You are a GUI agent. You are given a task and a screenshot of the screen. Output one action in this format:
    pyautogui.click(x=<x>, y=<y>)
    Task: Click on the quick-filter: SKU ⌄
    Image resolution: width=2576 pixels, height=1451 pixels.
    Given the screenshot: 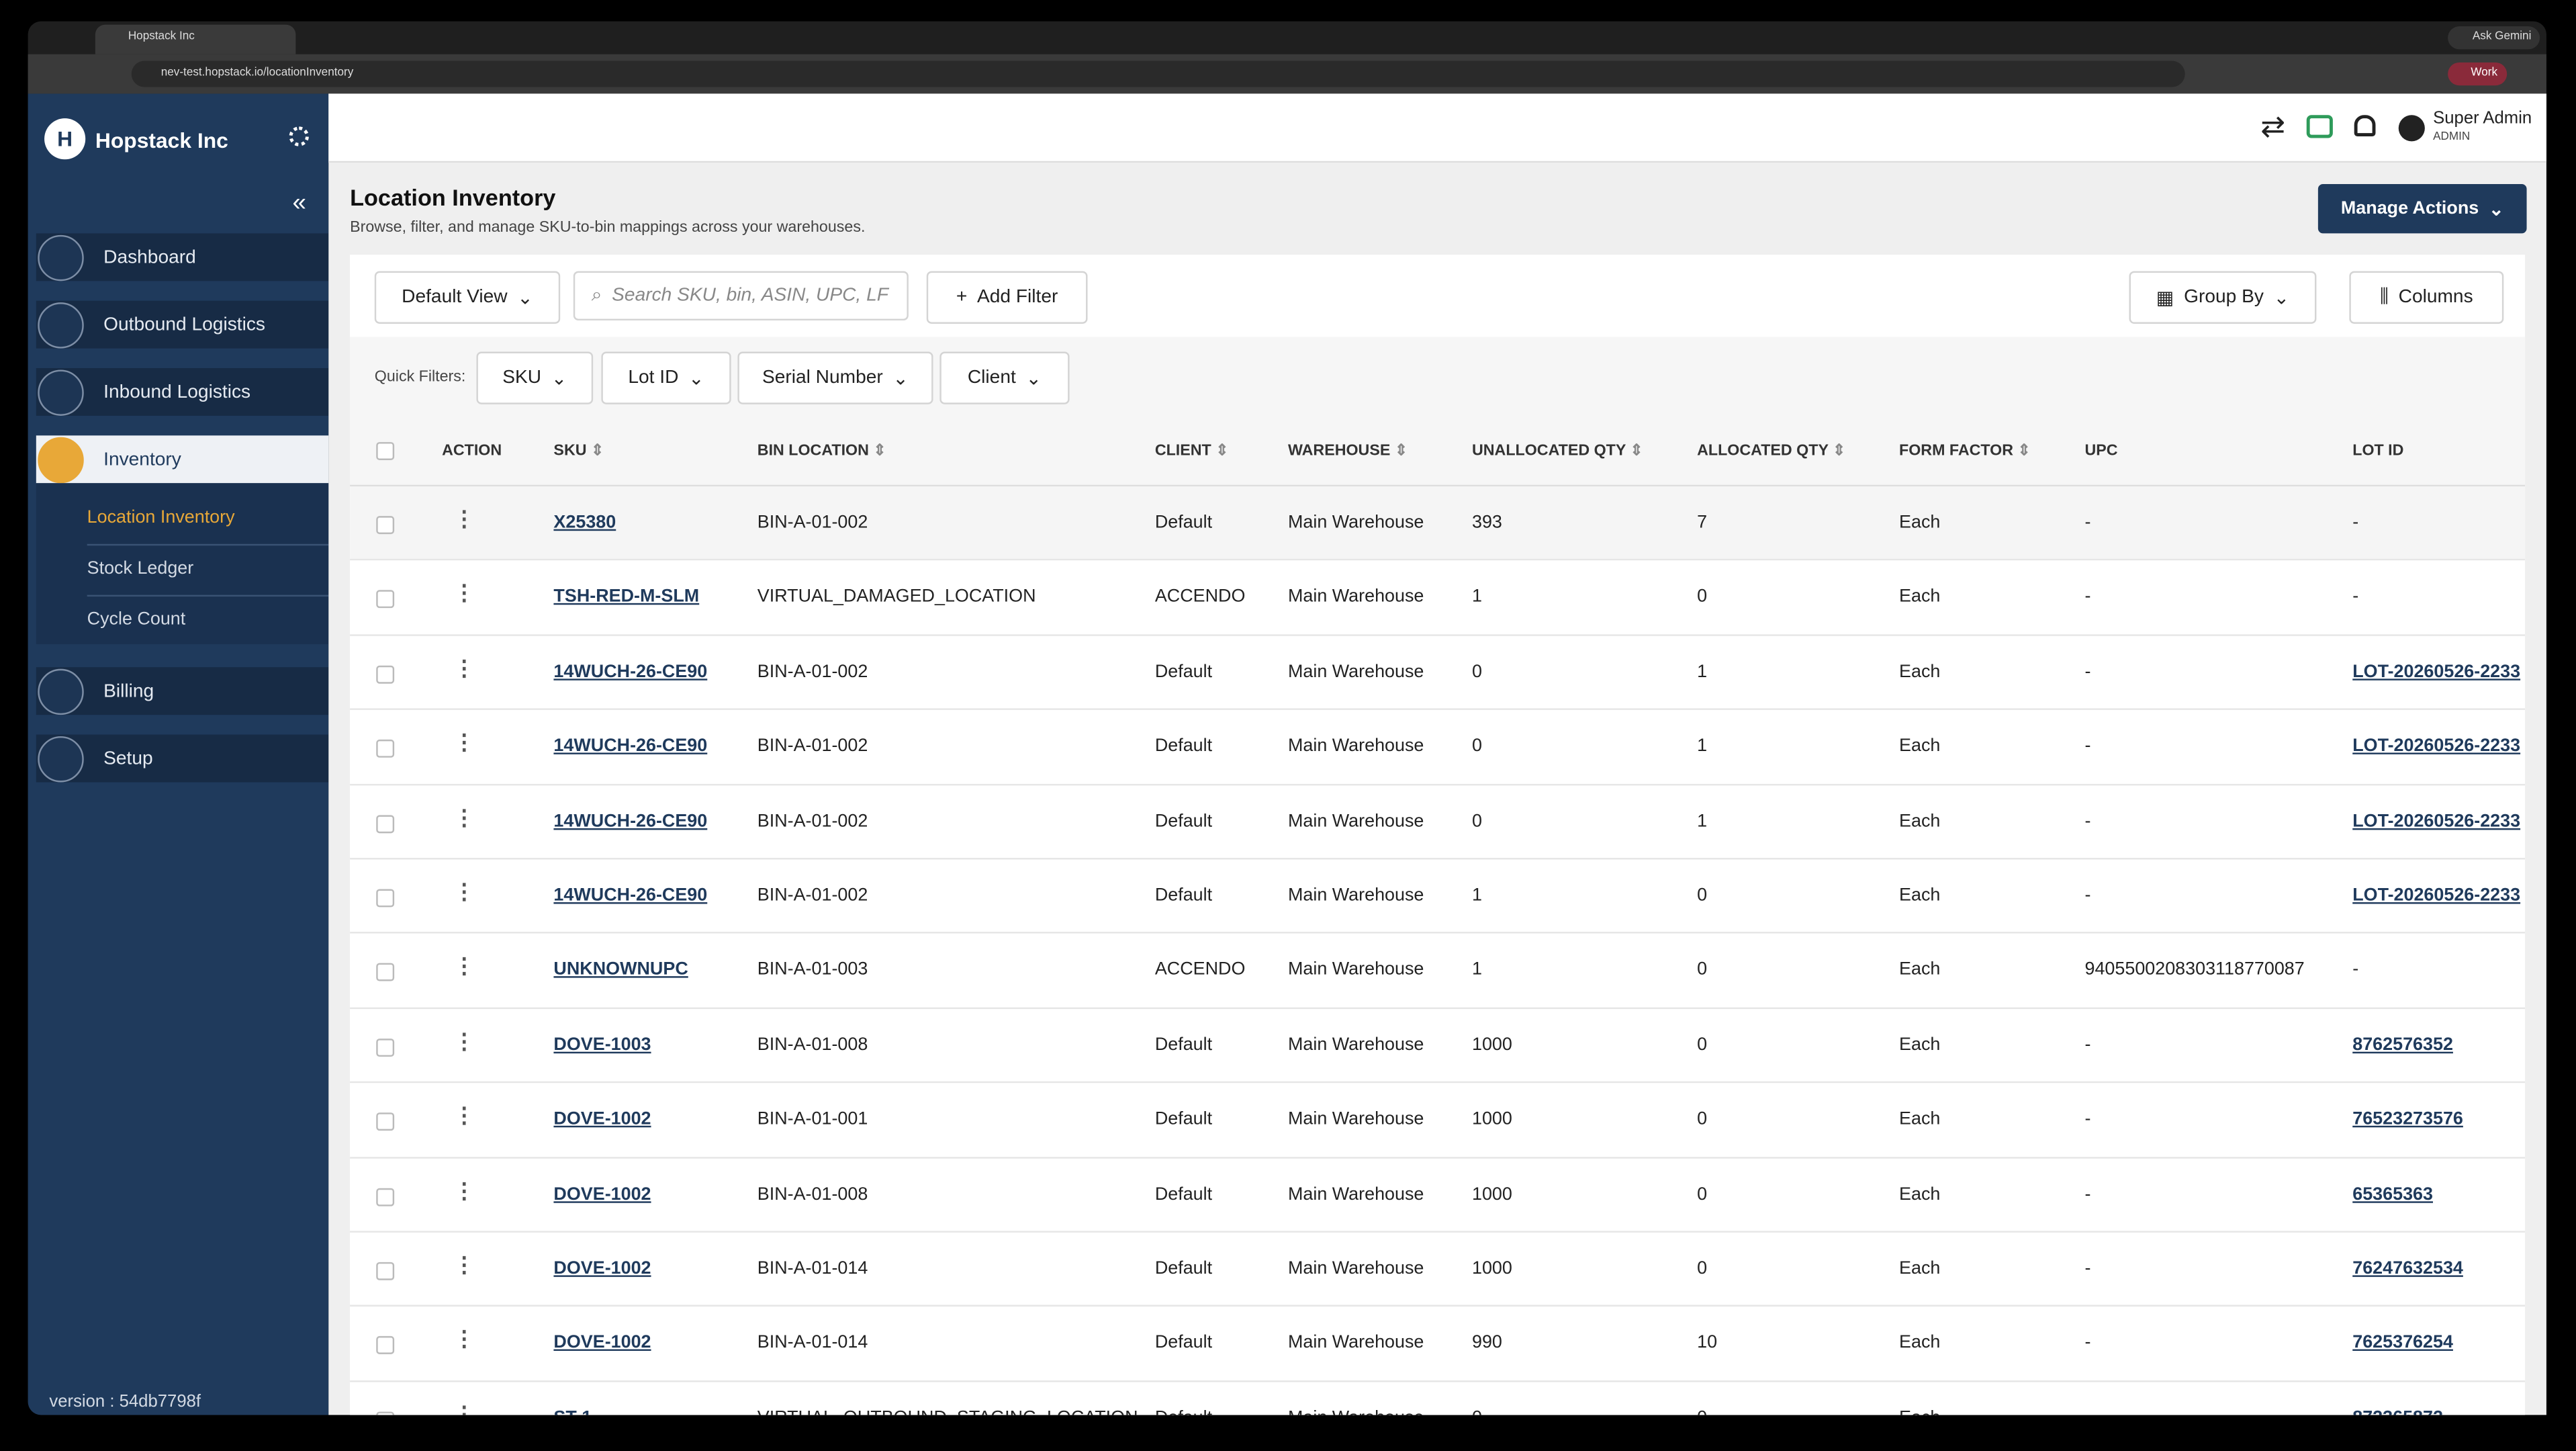 What is the action you would take?
    pyautogui.click(x=535, y=377)
    